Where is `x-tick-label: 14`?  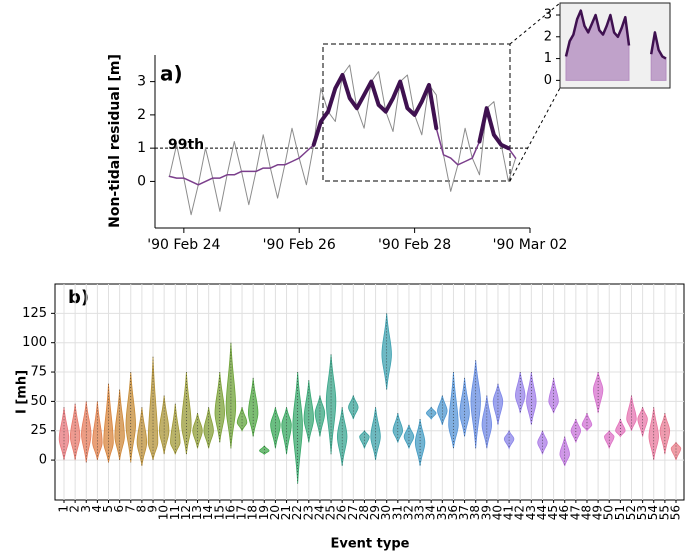 x-tick-label: 14 is located at coordinates (208, 512).